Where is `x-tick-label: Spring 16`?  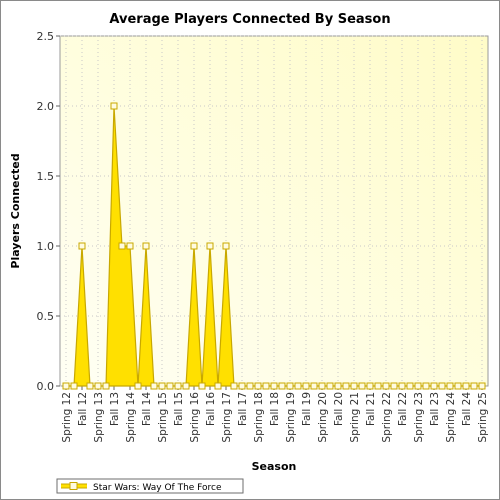
x-tick-label: Spring 16 is located at coordinates (195, 417).